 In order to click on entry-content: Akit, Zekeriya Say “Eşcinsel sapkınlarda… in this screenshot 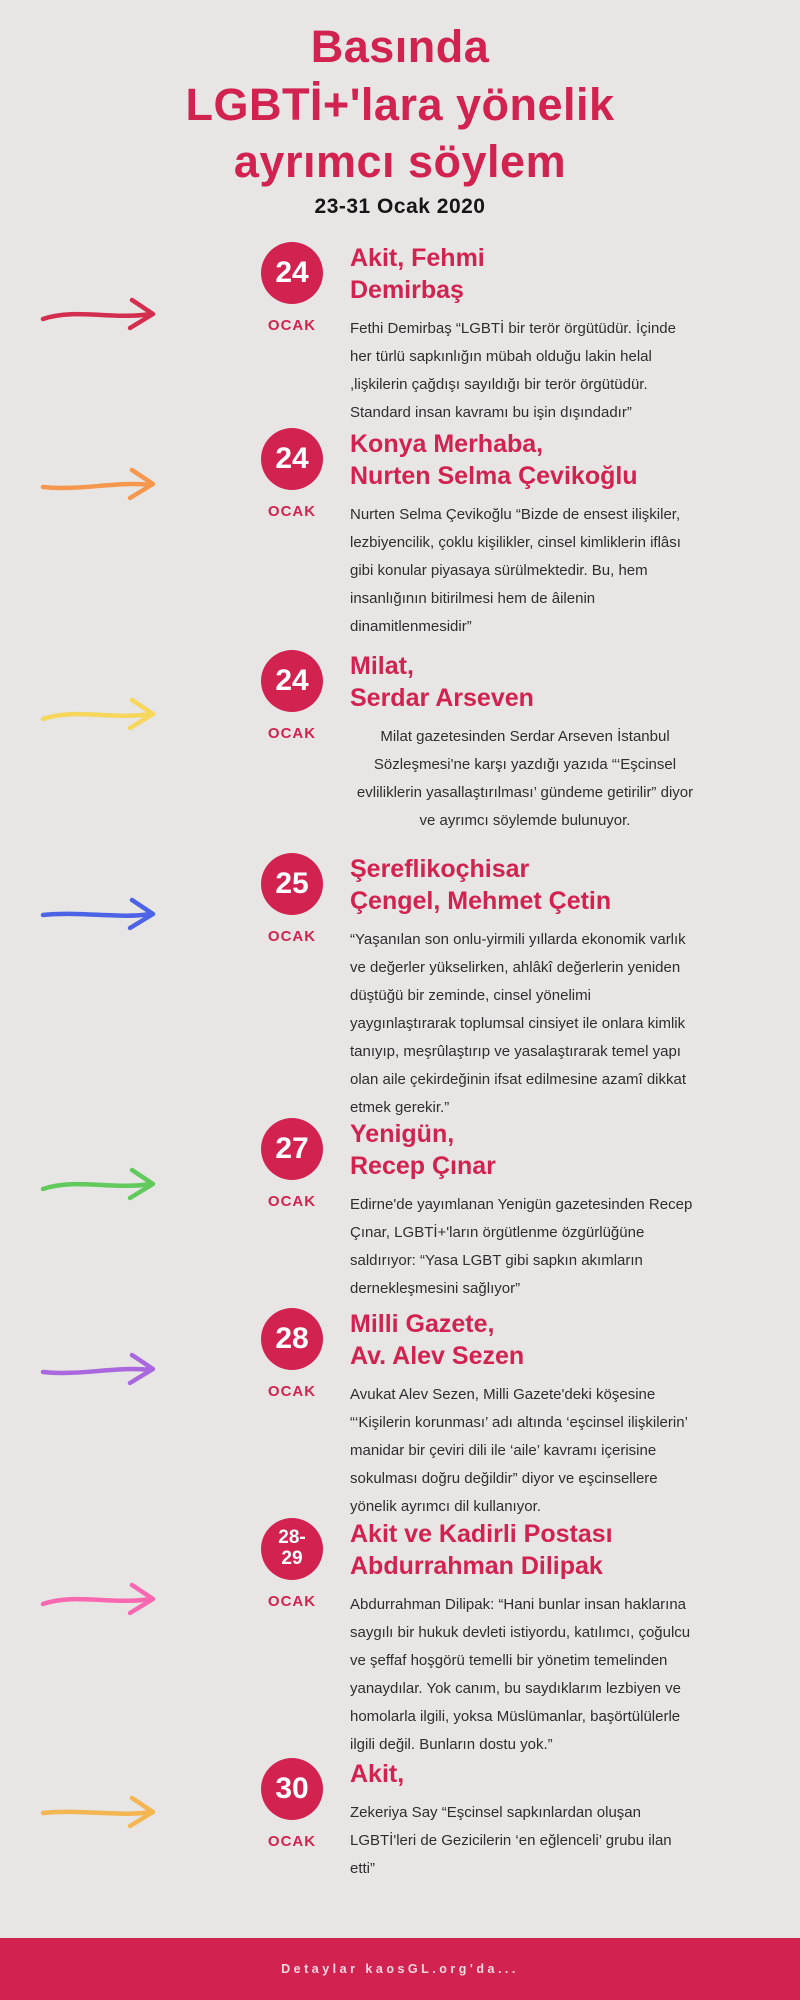, I will do `click(525, 1820)`.